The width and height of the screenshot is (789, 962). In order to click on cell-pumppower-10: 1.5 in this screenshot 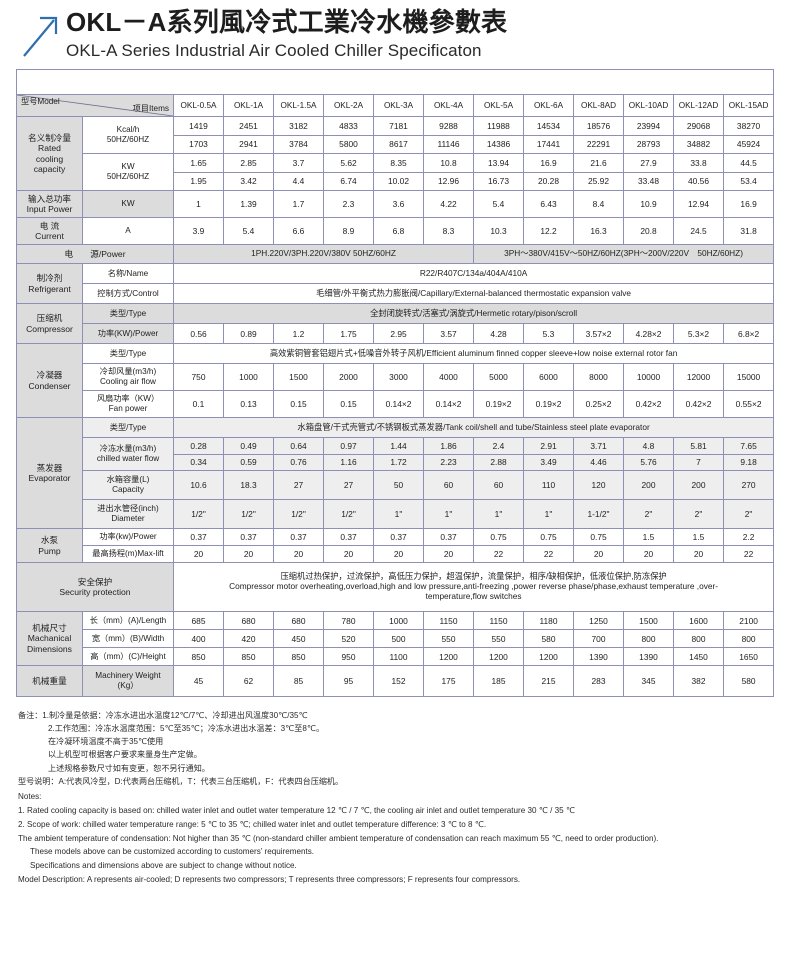, I will do `click(698, 537)`.